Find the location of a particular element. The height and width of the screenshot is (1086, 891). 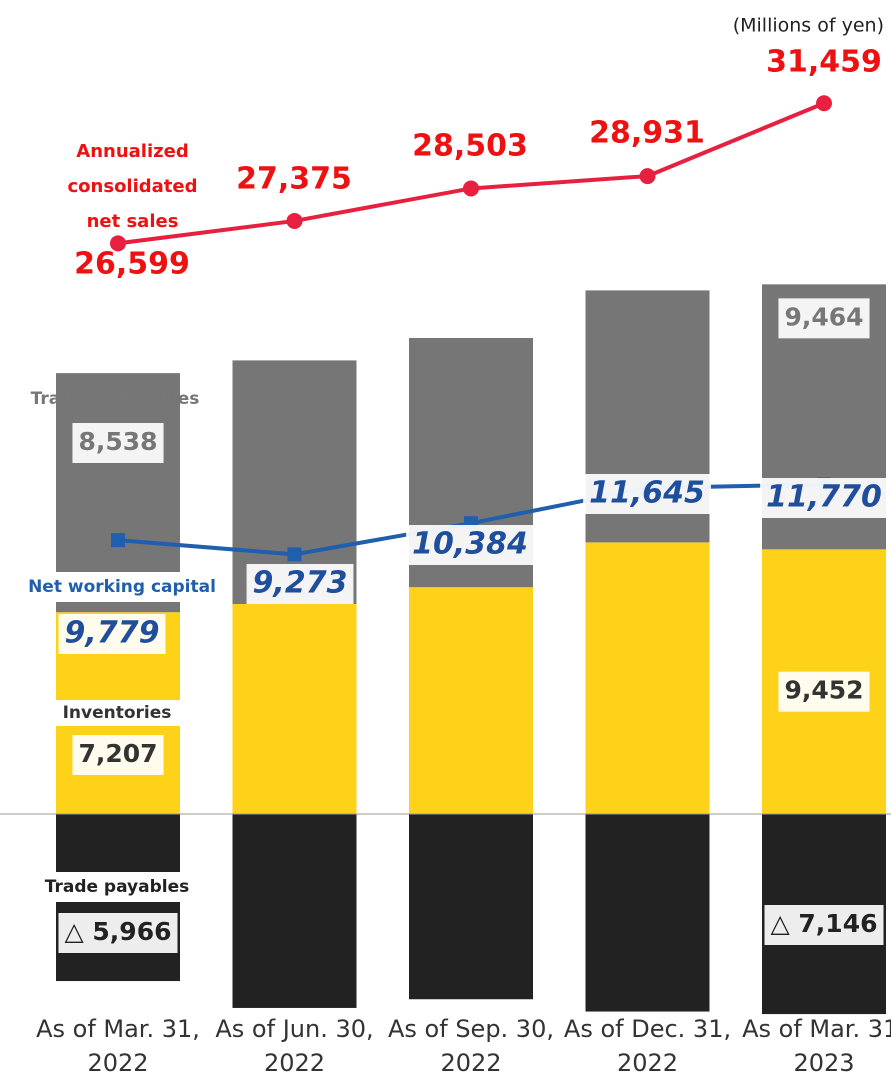

x-tick-label: As of Sep. 30, 2022 is located at coordinates (471, 1046).